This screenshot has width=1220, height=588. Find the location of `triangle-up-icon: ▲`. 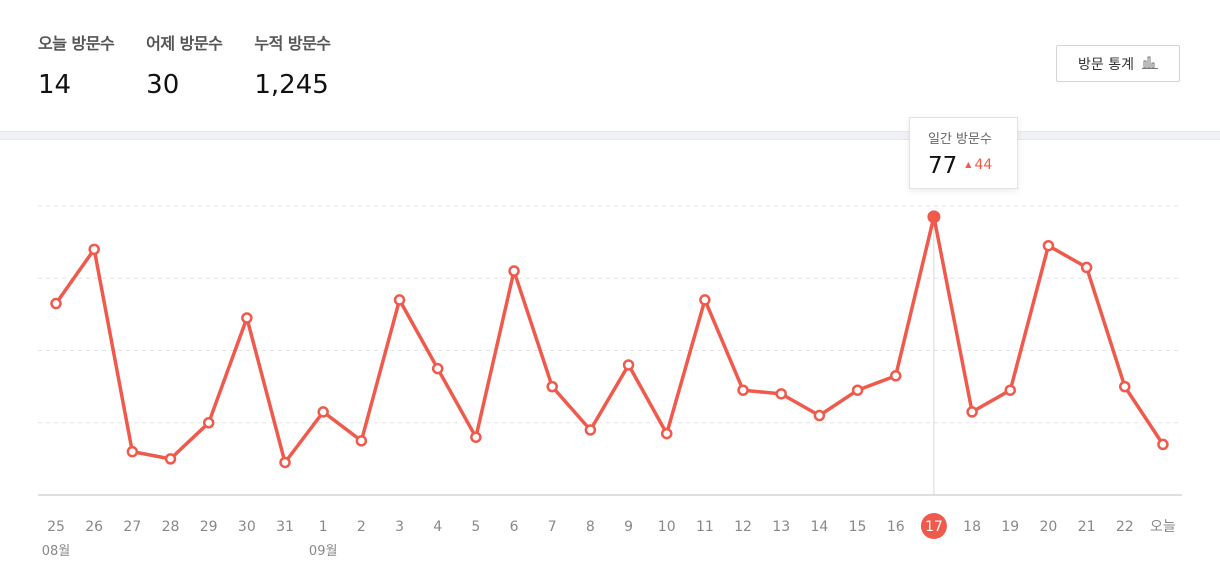

triangle-up-icon: ▲ is located at coordinates (968, 164).